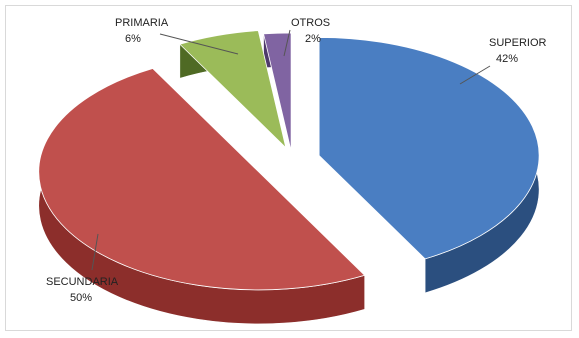 This screenshot has height=338, width=579. What do you see at coordinates (313, 39) in the screenshot?
I see `slice-value-otros: 2%` at bounding box center [313, 39].